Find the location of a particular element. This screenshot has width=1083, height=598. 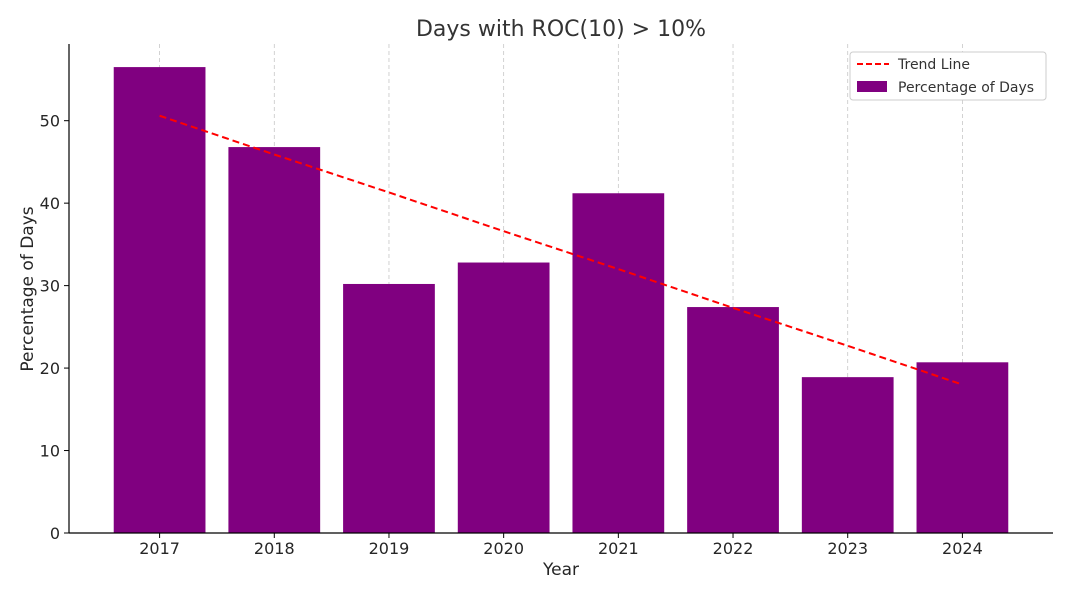

legend-trend-label: Trend Line is located at coordinates (933, 65).